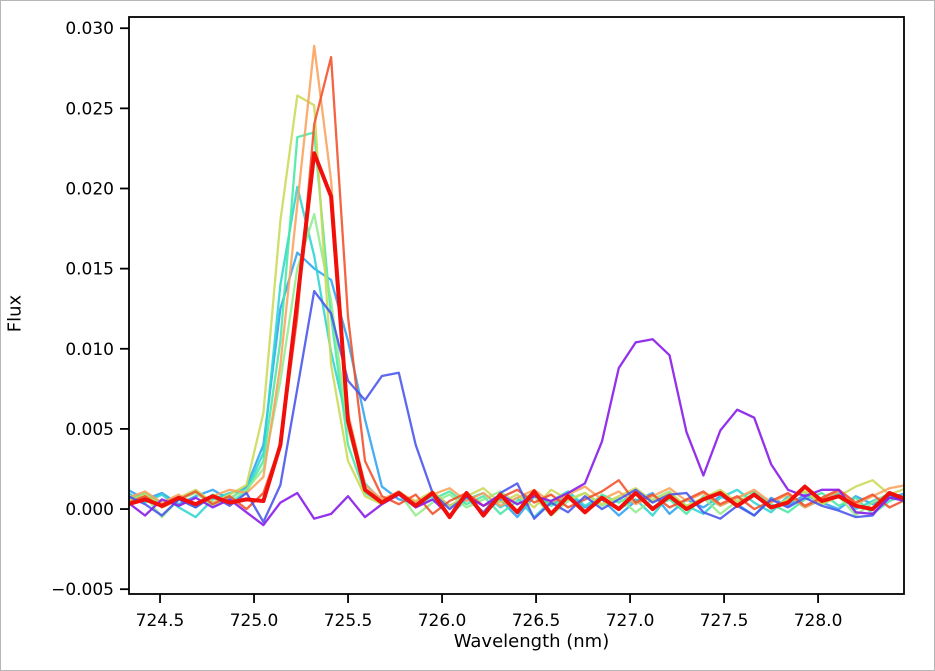 This screenshot has width=935, height=671. I want to click on y-axis-label: Flux, so click(15, 313).